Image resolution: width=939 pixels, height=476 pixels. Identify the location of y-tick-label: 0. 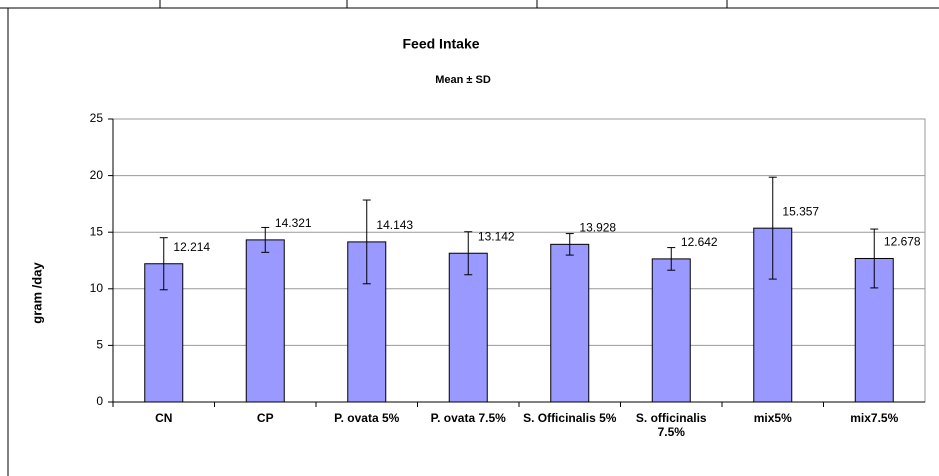
(99, 401).